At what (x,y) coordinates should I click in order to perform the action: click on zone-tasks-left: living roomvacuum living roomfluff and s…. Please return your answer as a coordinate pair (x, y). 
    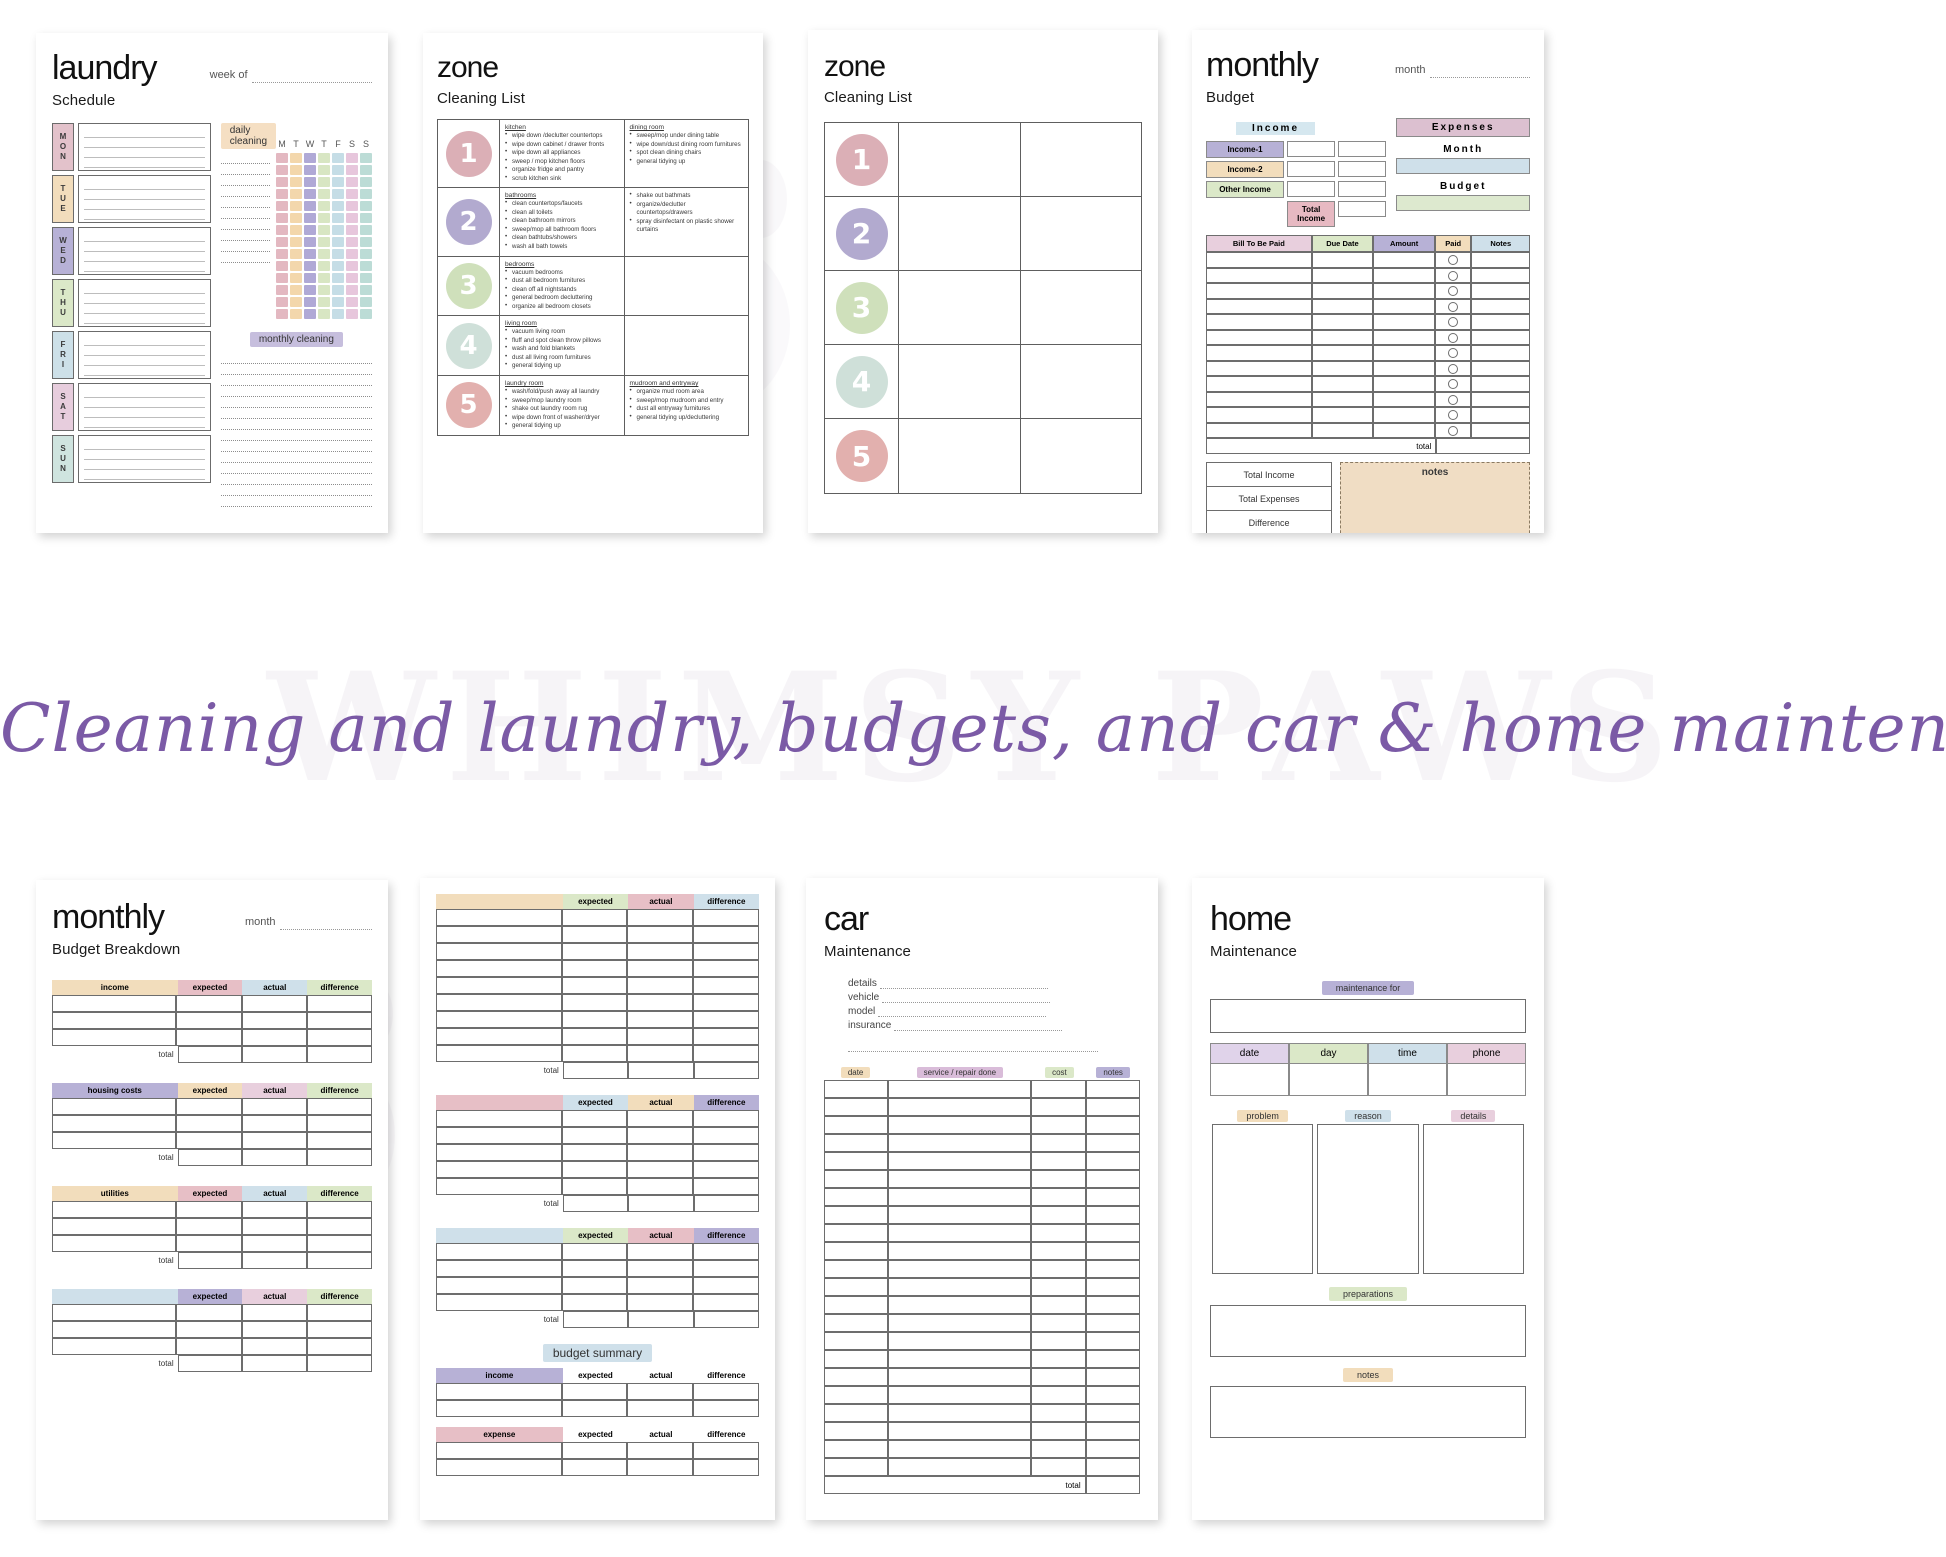
    Looking at the image, I should click on (562, 346).